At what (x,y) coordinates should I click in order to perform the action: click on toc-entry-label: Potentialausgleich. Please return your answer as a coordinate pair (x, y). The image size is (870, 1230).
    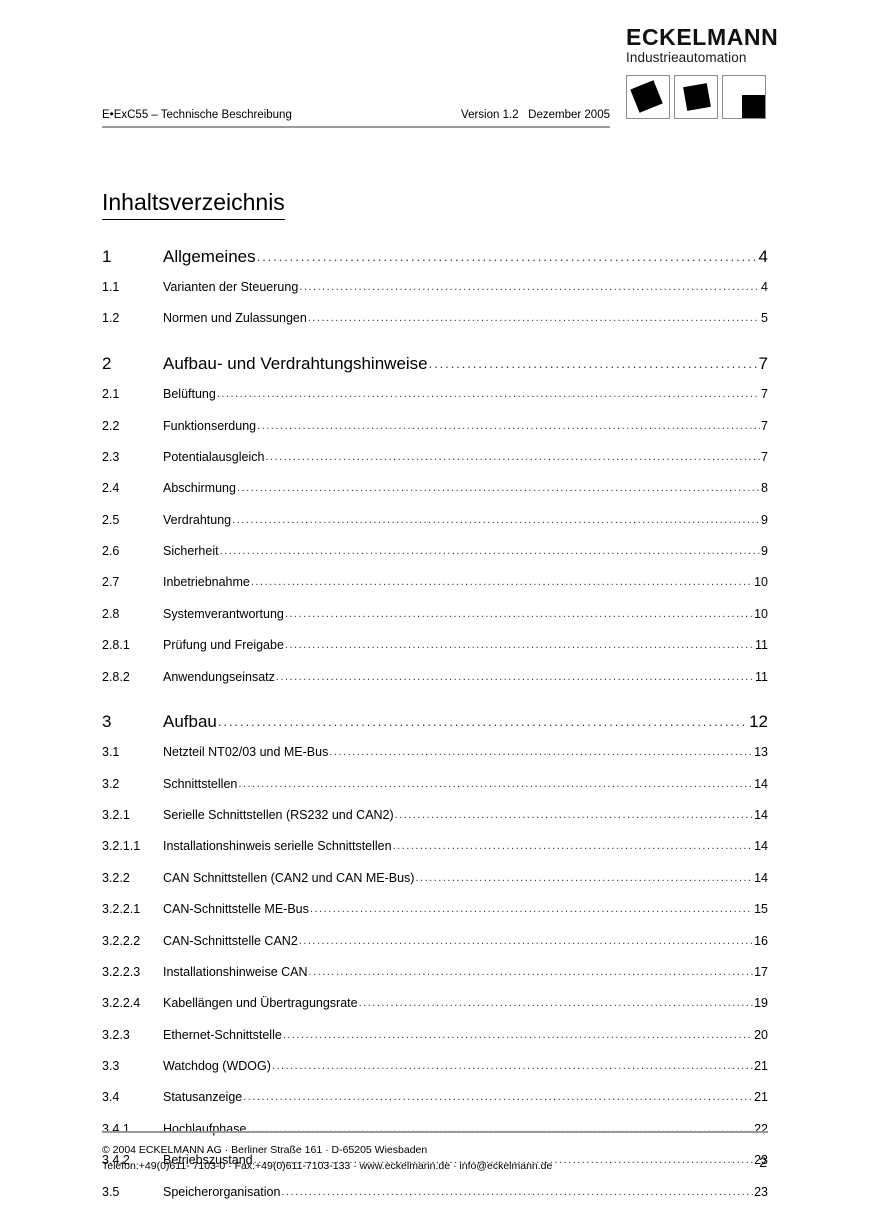
    Looking at the image, I should click on (214, 456).